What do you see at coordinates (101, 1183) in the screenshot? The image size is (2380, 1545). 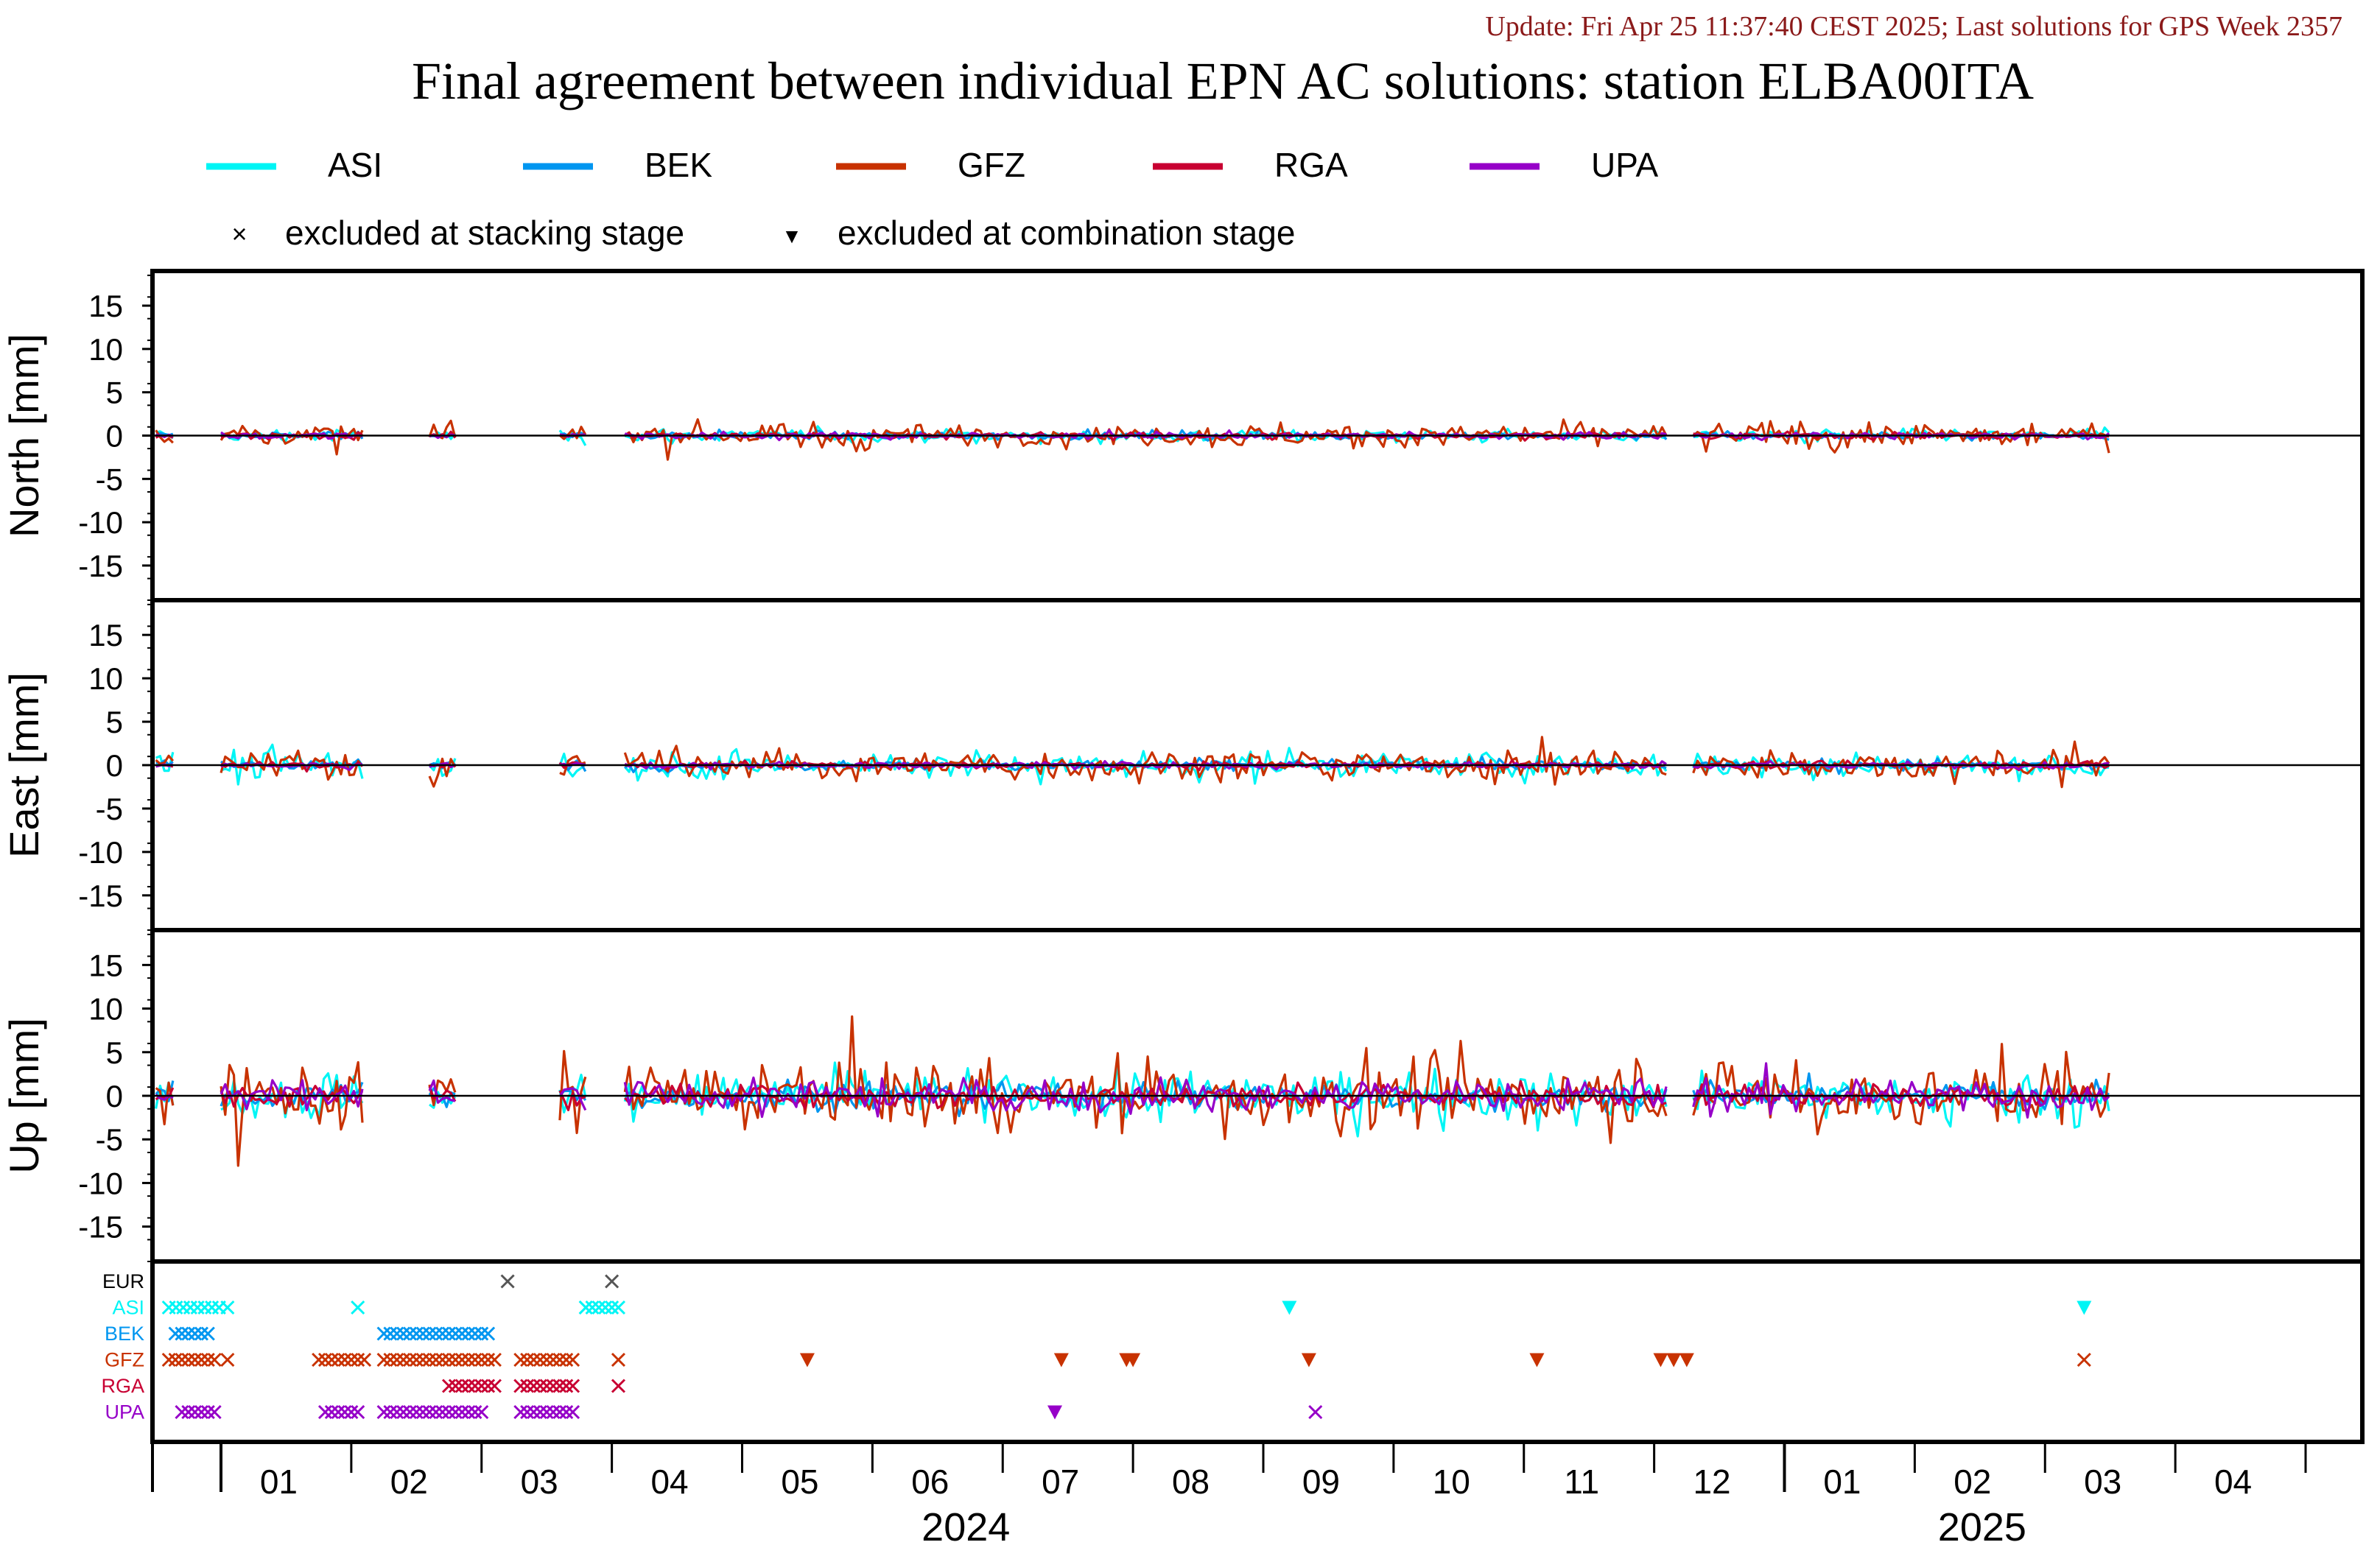 I see `ytick-label-up-5: -10` at bounding box center [101, 1183].